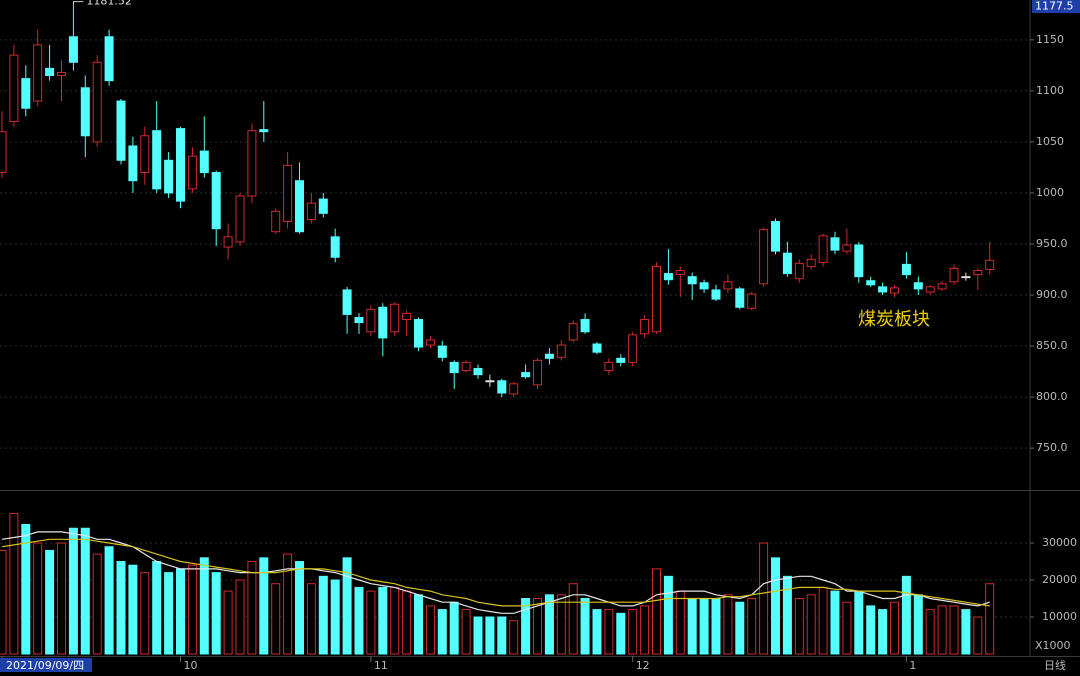 Image resolution: width=1080 pixels, height=676 pixels. Describe the element at coordinates (381, 665) in the screenshot. I see `x-tick-label: 11` at that location.